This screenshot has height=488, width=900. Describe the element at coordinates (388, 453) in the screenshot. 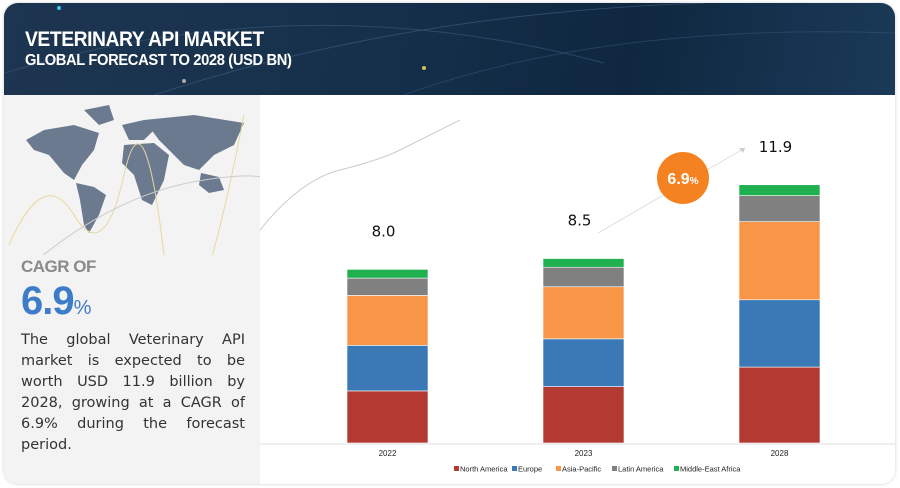

I see `x-tick-label: 2022` at that location.